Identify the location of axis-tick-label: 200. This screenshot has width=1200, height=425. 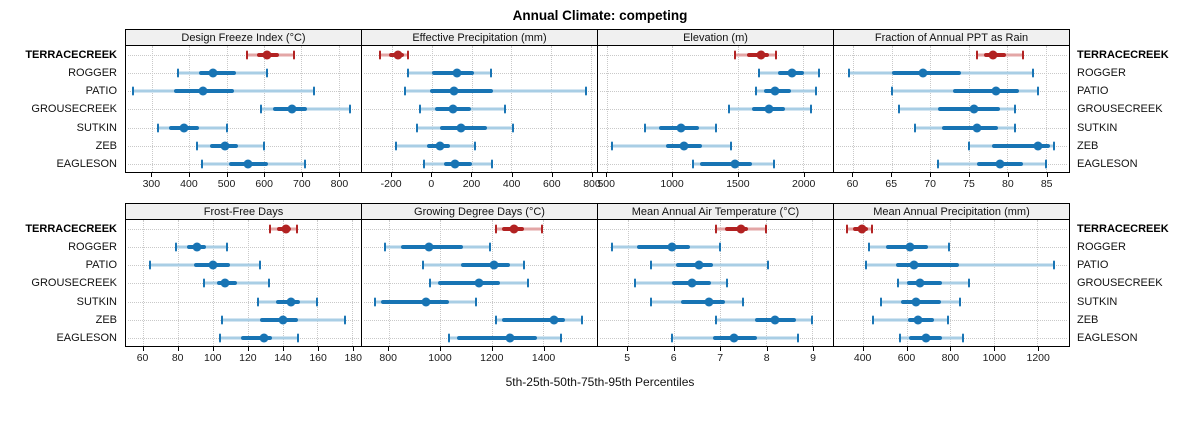
(471, 184).